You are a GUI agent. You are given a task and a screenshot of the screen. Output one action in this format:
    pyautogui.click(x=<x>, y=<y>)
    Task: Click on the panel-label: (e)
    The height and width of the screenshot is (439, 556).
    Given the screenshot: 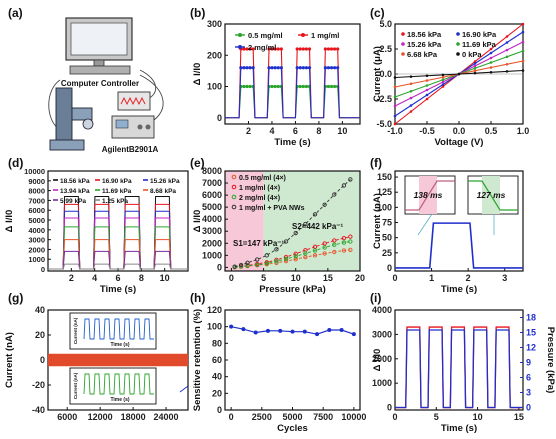 What is the action you would take?
    pyautogui.click(x=197, y=163)
    